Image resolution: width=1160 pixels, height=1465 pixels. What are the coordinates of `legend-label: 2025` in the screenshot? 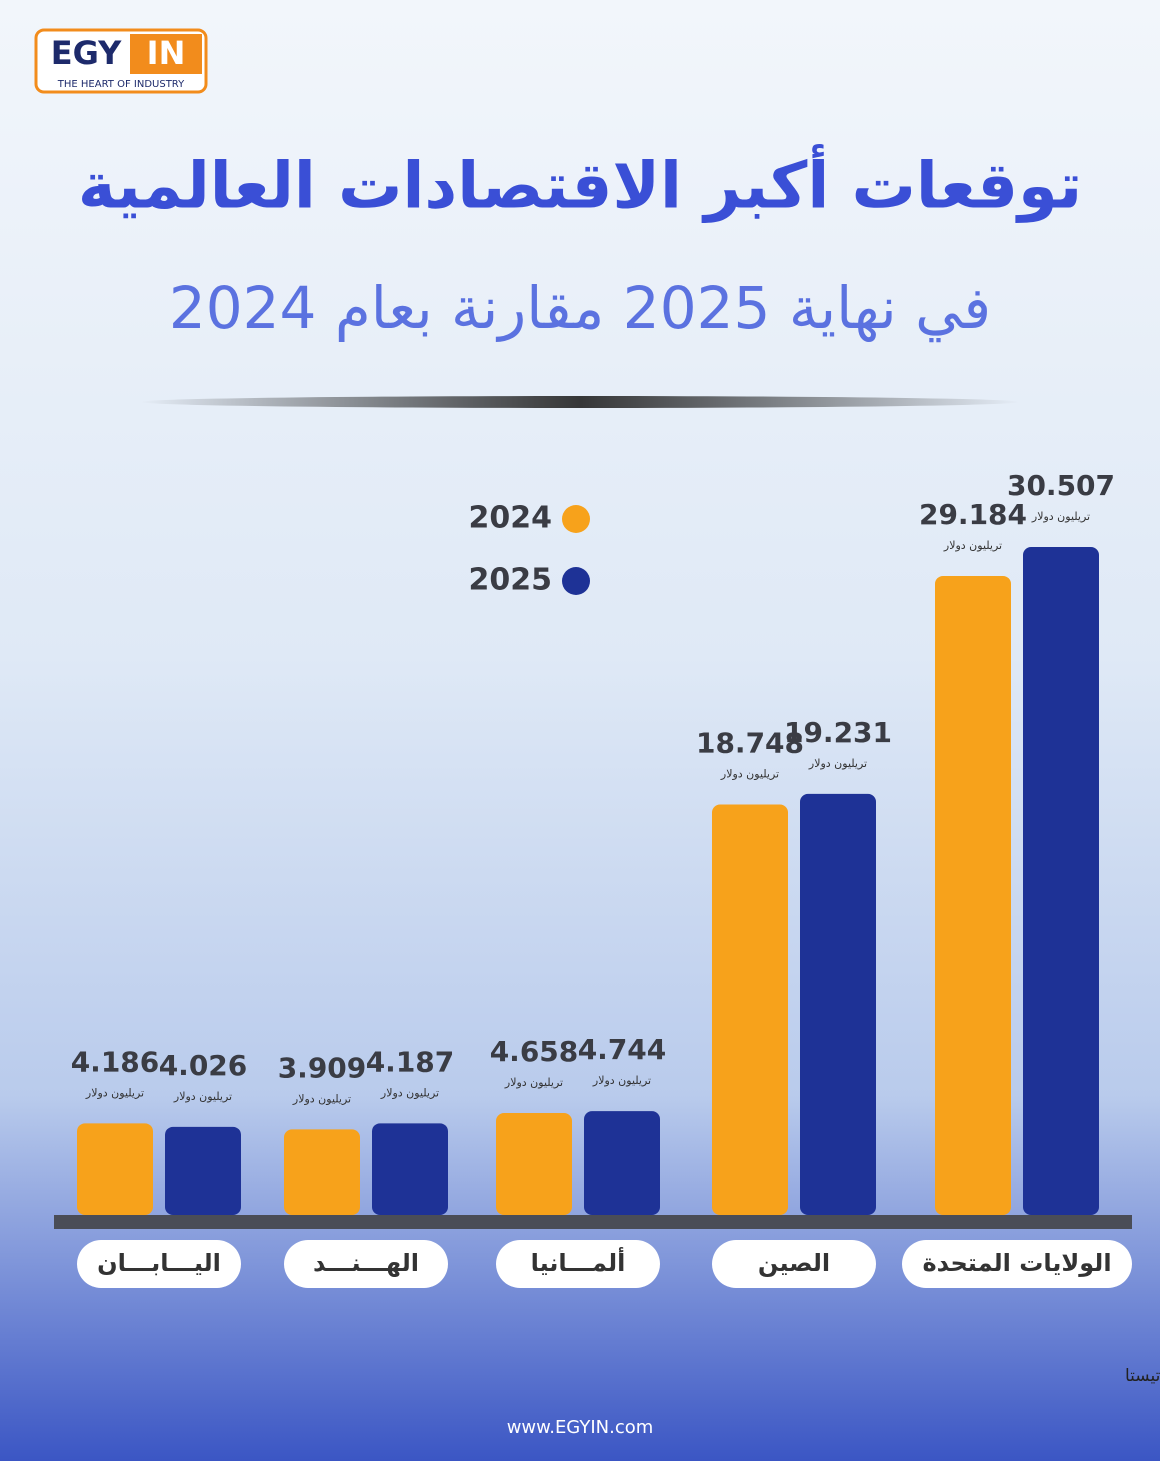 It's located at (511, 580).